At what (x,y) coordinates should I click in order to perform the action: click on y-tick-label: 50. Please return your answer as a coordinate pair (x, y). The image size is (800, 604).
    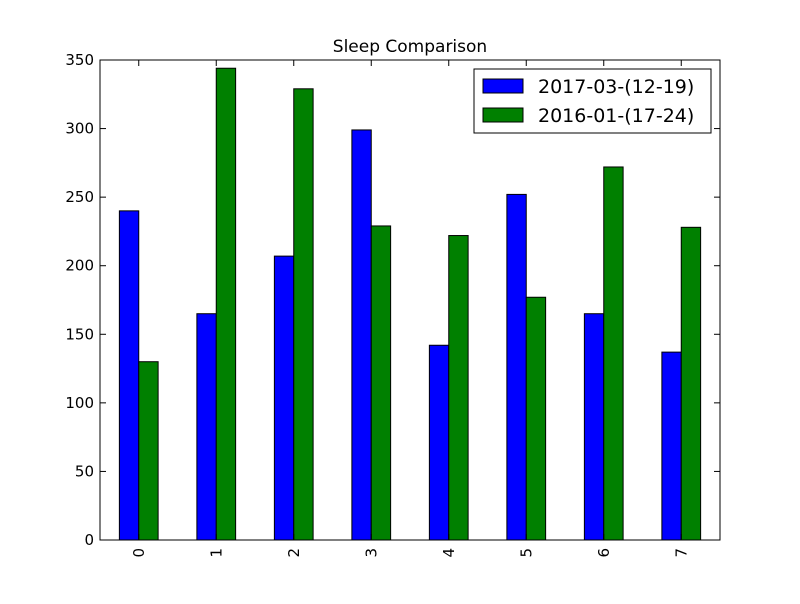
    Looking at the image, I should click on (84, 471).